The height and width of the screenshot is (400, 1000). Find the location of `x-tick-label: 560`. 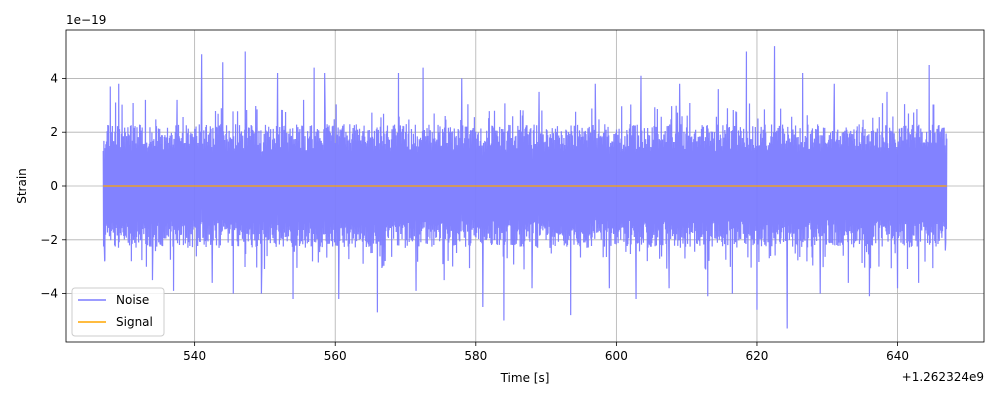

x-tick-label: 560 is located at coordinates (335, 356).